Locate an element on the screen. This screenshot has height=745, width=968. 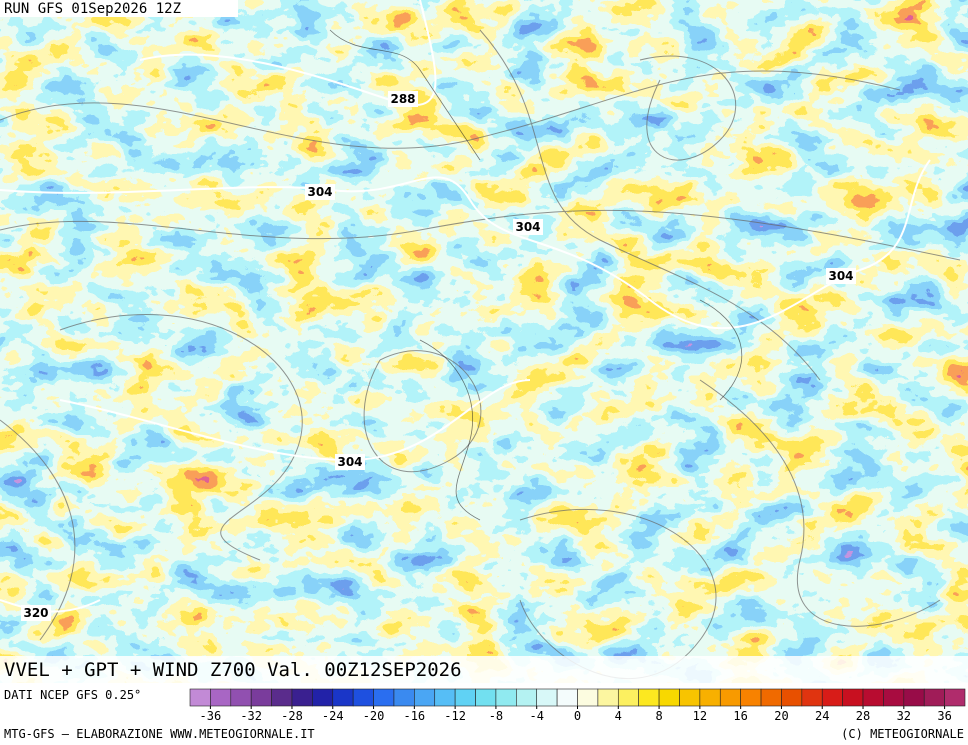
colorbar-tick-label: 0 is located at coordinates (577, 716).